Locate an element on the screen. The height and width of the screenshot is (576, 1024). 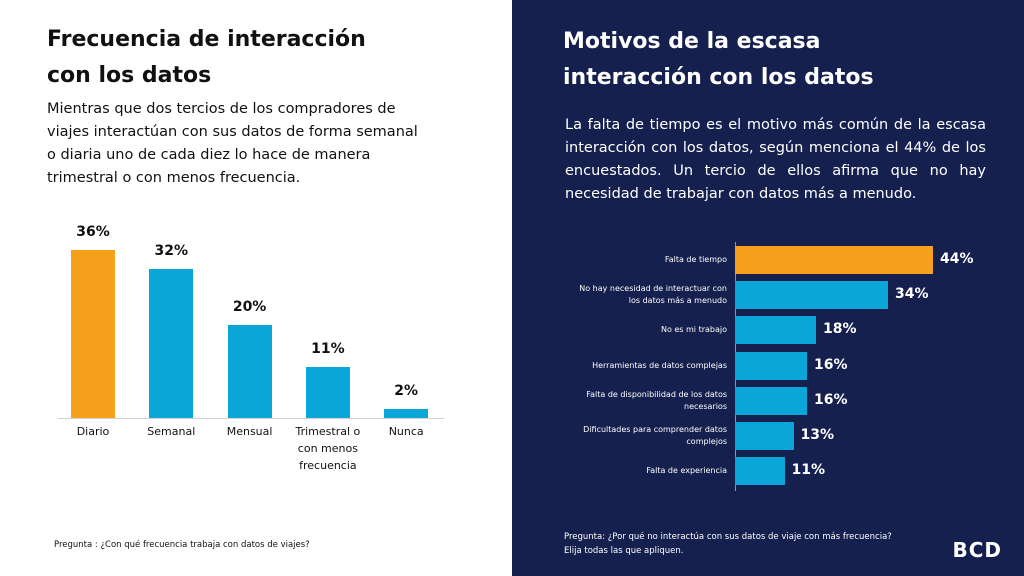
y-tick-label: No es mi trabajo is located at coordinates (693, 330).